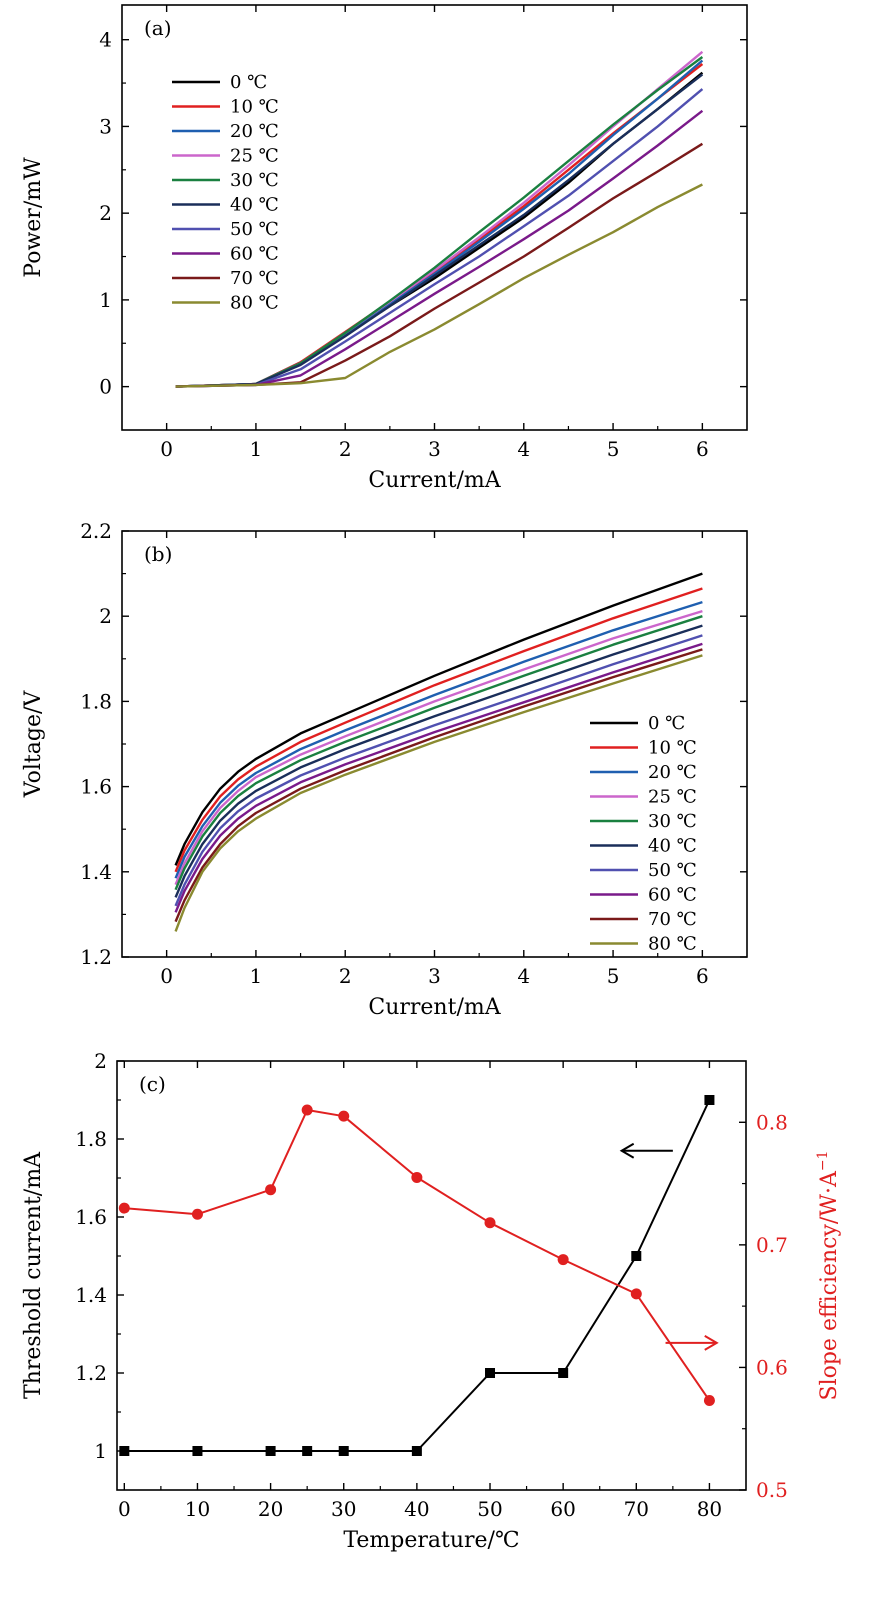 The height and width of the screenshot is (1600, 879). I want to click on series-line-20c, so click(438, 739).